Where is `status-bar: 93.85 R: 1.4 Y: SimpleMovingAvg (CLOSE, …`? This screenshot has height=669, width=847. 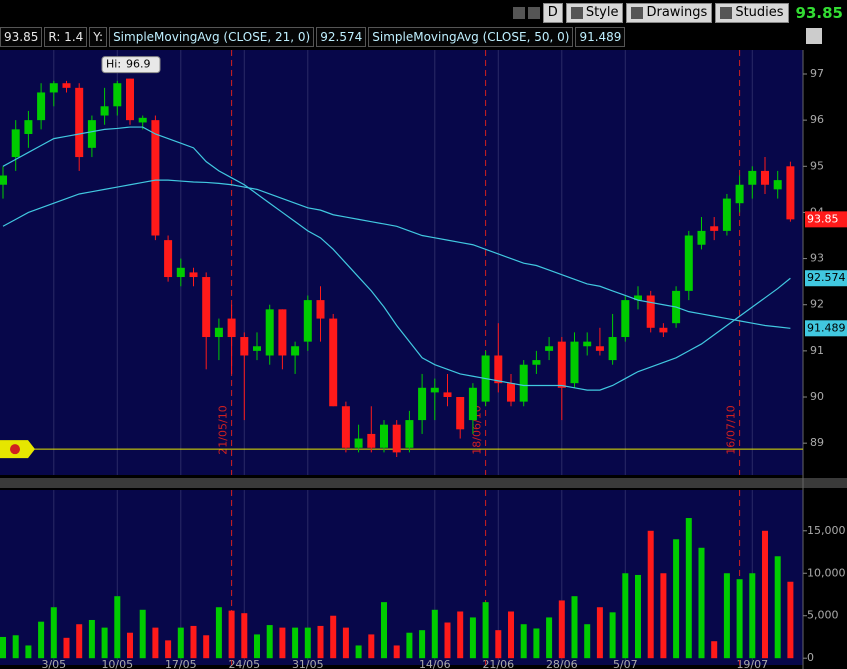 status-bar: 93.85 R: 1.4 Y: SimpleMovingAvg (CLOSE, … is located at coordinates (313, 37).